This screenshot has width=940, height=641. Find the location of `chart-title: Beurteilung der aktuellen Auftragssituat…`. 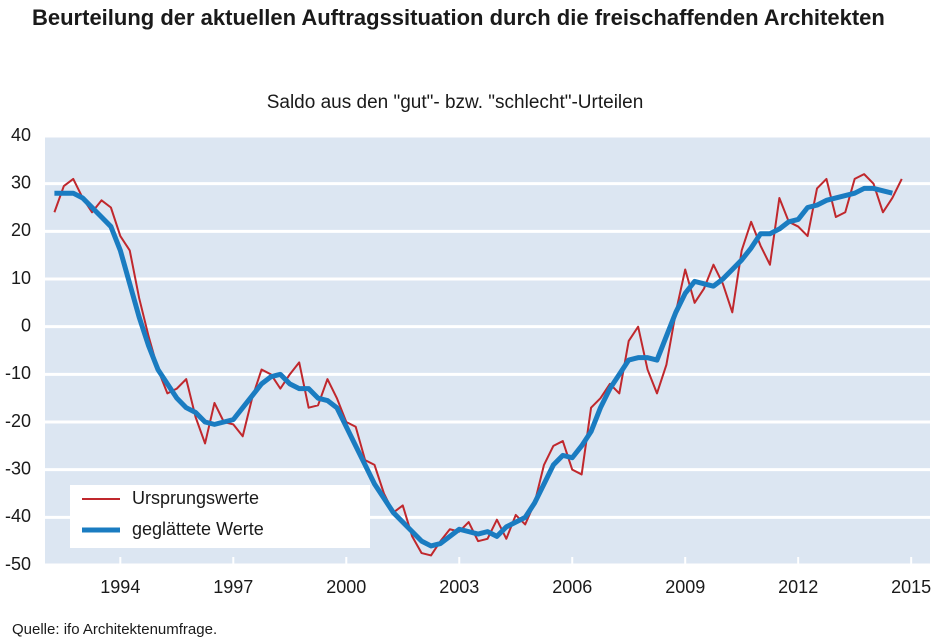

chart-title: Beurteilung der aktuellen Auftragssituat… is located at coordinates (458, 17).